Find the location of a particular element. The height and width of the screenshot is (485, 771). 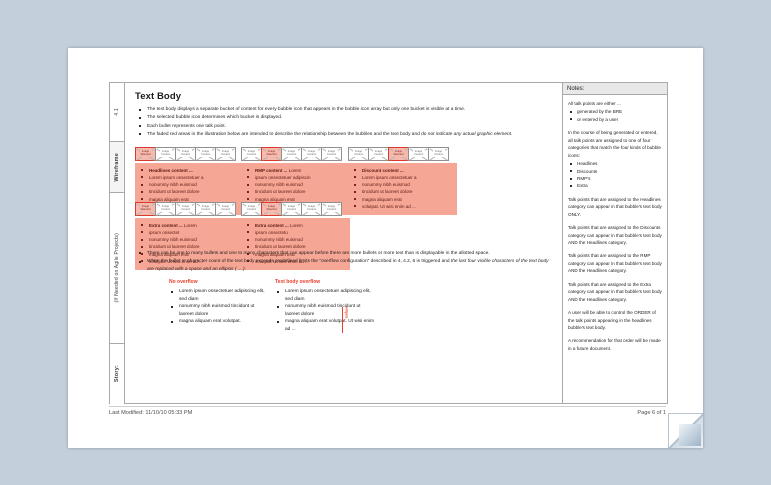

rail-number-label: 4.1 is located at coordinates (117, 112).